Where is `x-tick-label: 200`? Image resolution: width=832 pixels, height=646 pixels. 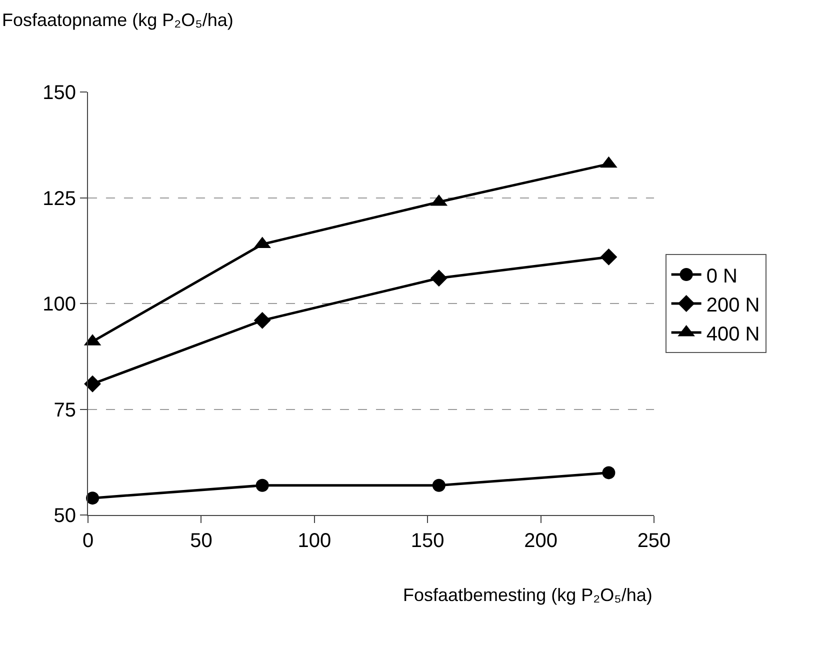 x-tick-label: 200 is located at coordinates (541, 541).